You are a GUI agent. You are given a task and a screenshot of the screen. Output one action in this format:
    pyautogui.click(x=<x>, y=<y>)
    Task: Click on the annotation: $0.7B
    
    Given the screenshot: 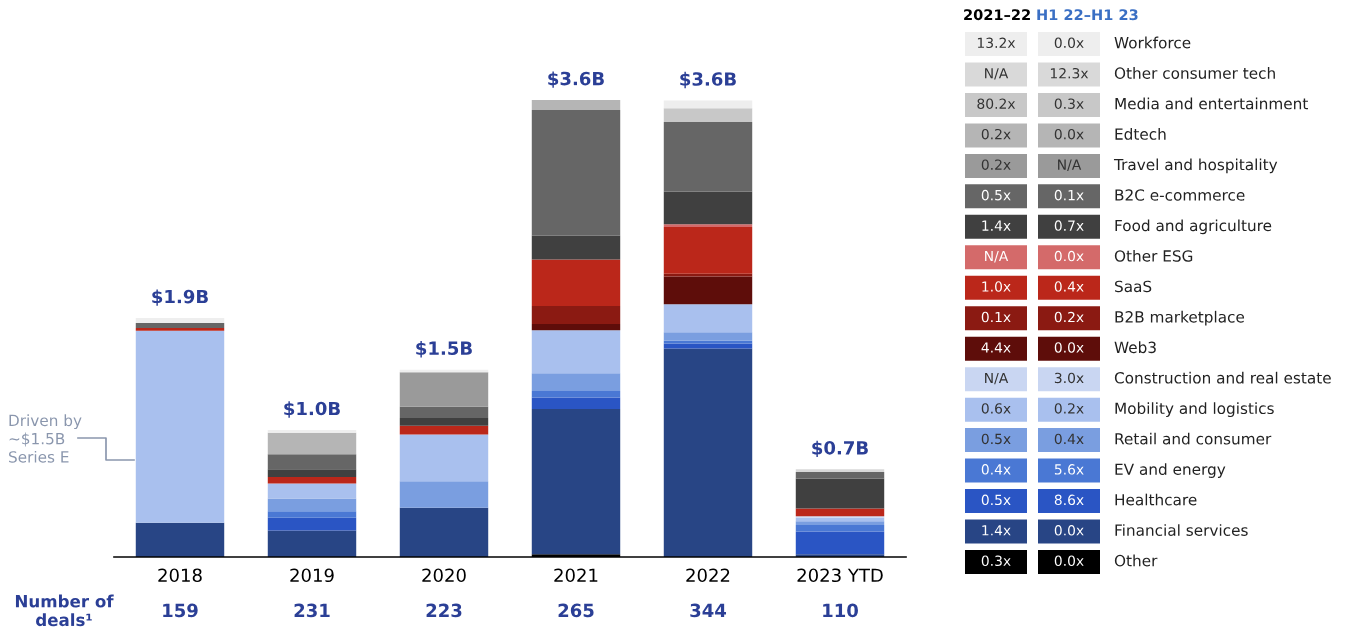 What is the action you would take?
    pyautogui.click(x=840, y=449)
    